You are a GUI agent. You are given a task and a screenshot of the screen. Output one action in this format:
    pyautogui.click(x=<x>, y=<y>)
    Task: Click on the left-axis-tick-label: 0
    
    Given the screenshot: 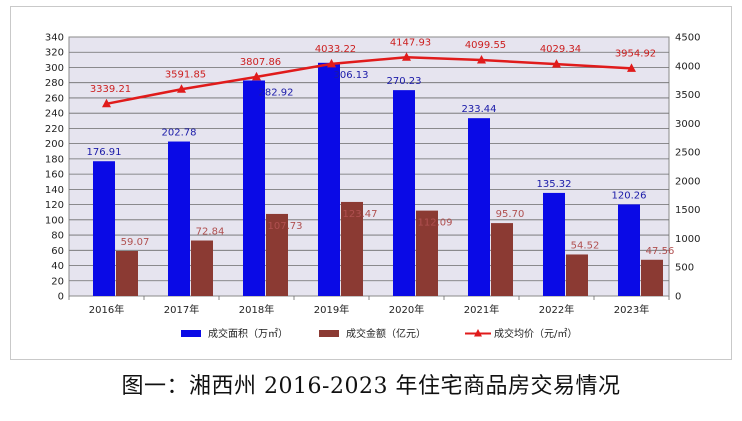 What is the action you would take?
    pyautogui.click(x=61, y=297)
    